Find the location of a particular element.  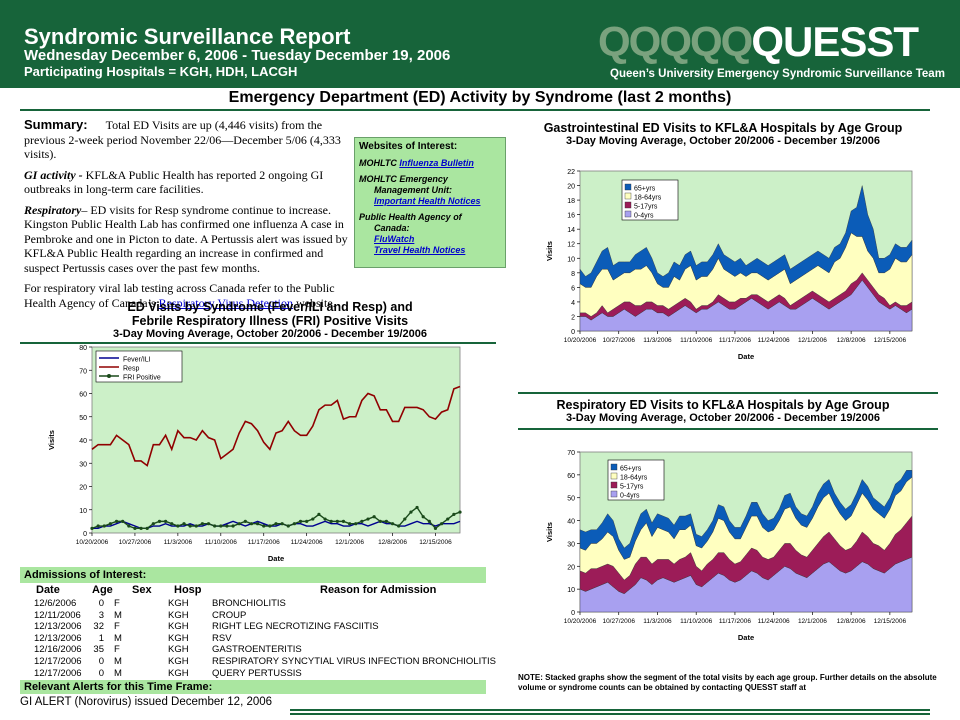

x-tick-label: 12/15/2006 is located at coordinates (890, 340).